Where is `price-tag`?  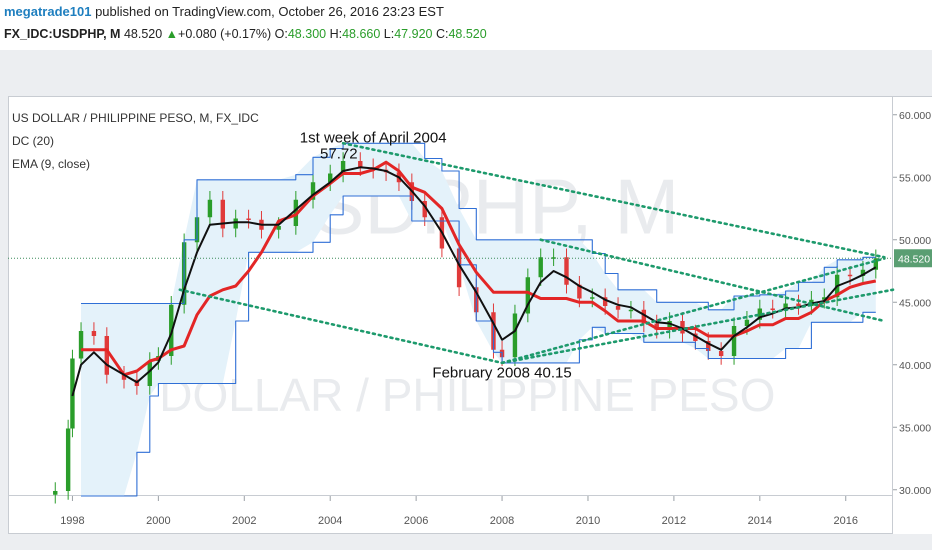
price-tag is located at coordinates (913, 258).